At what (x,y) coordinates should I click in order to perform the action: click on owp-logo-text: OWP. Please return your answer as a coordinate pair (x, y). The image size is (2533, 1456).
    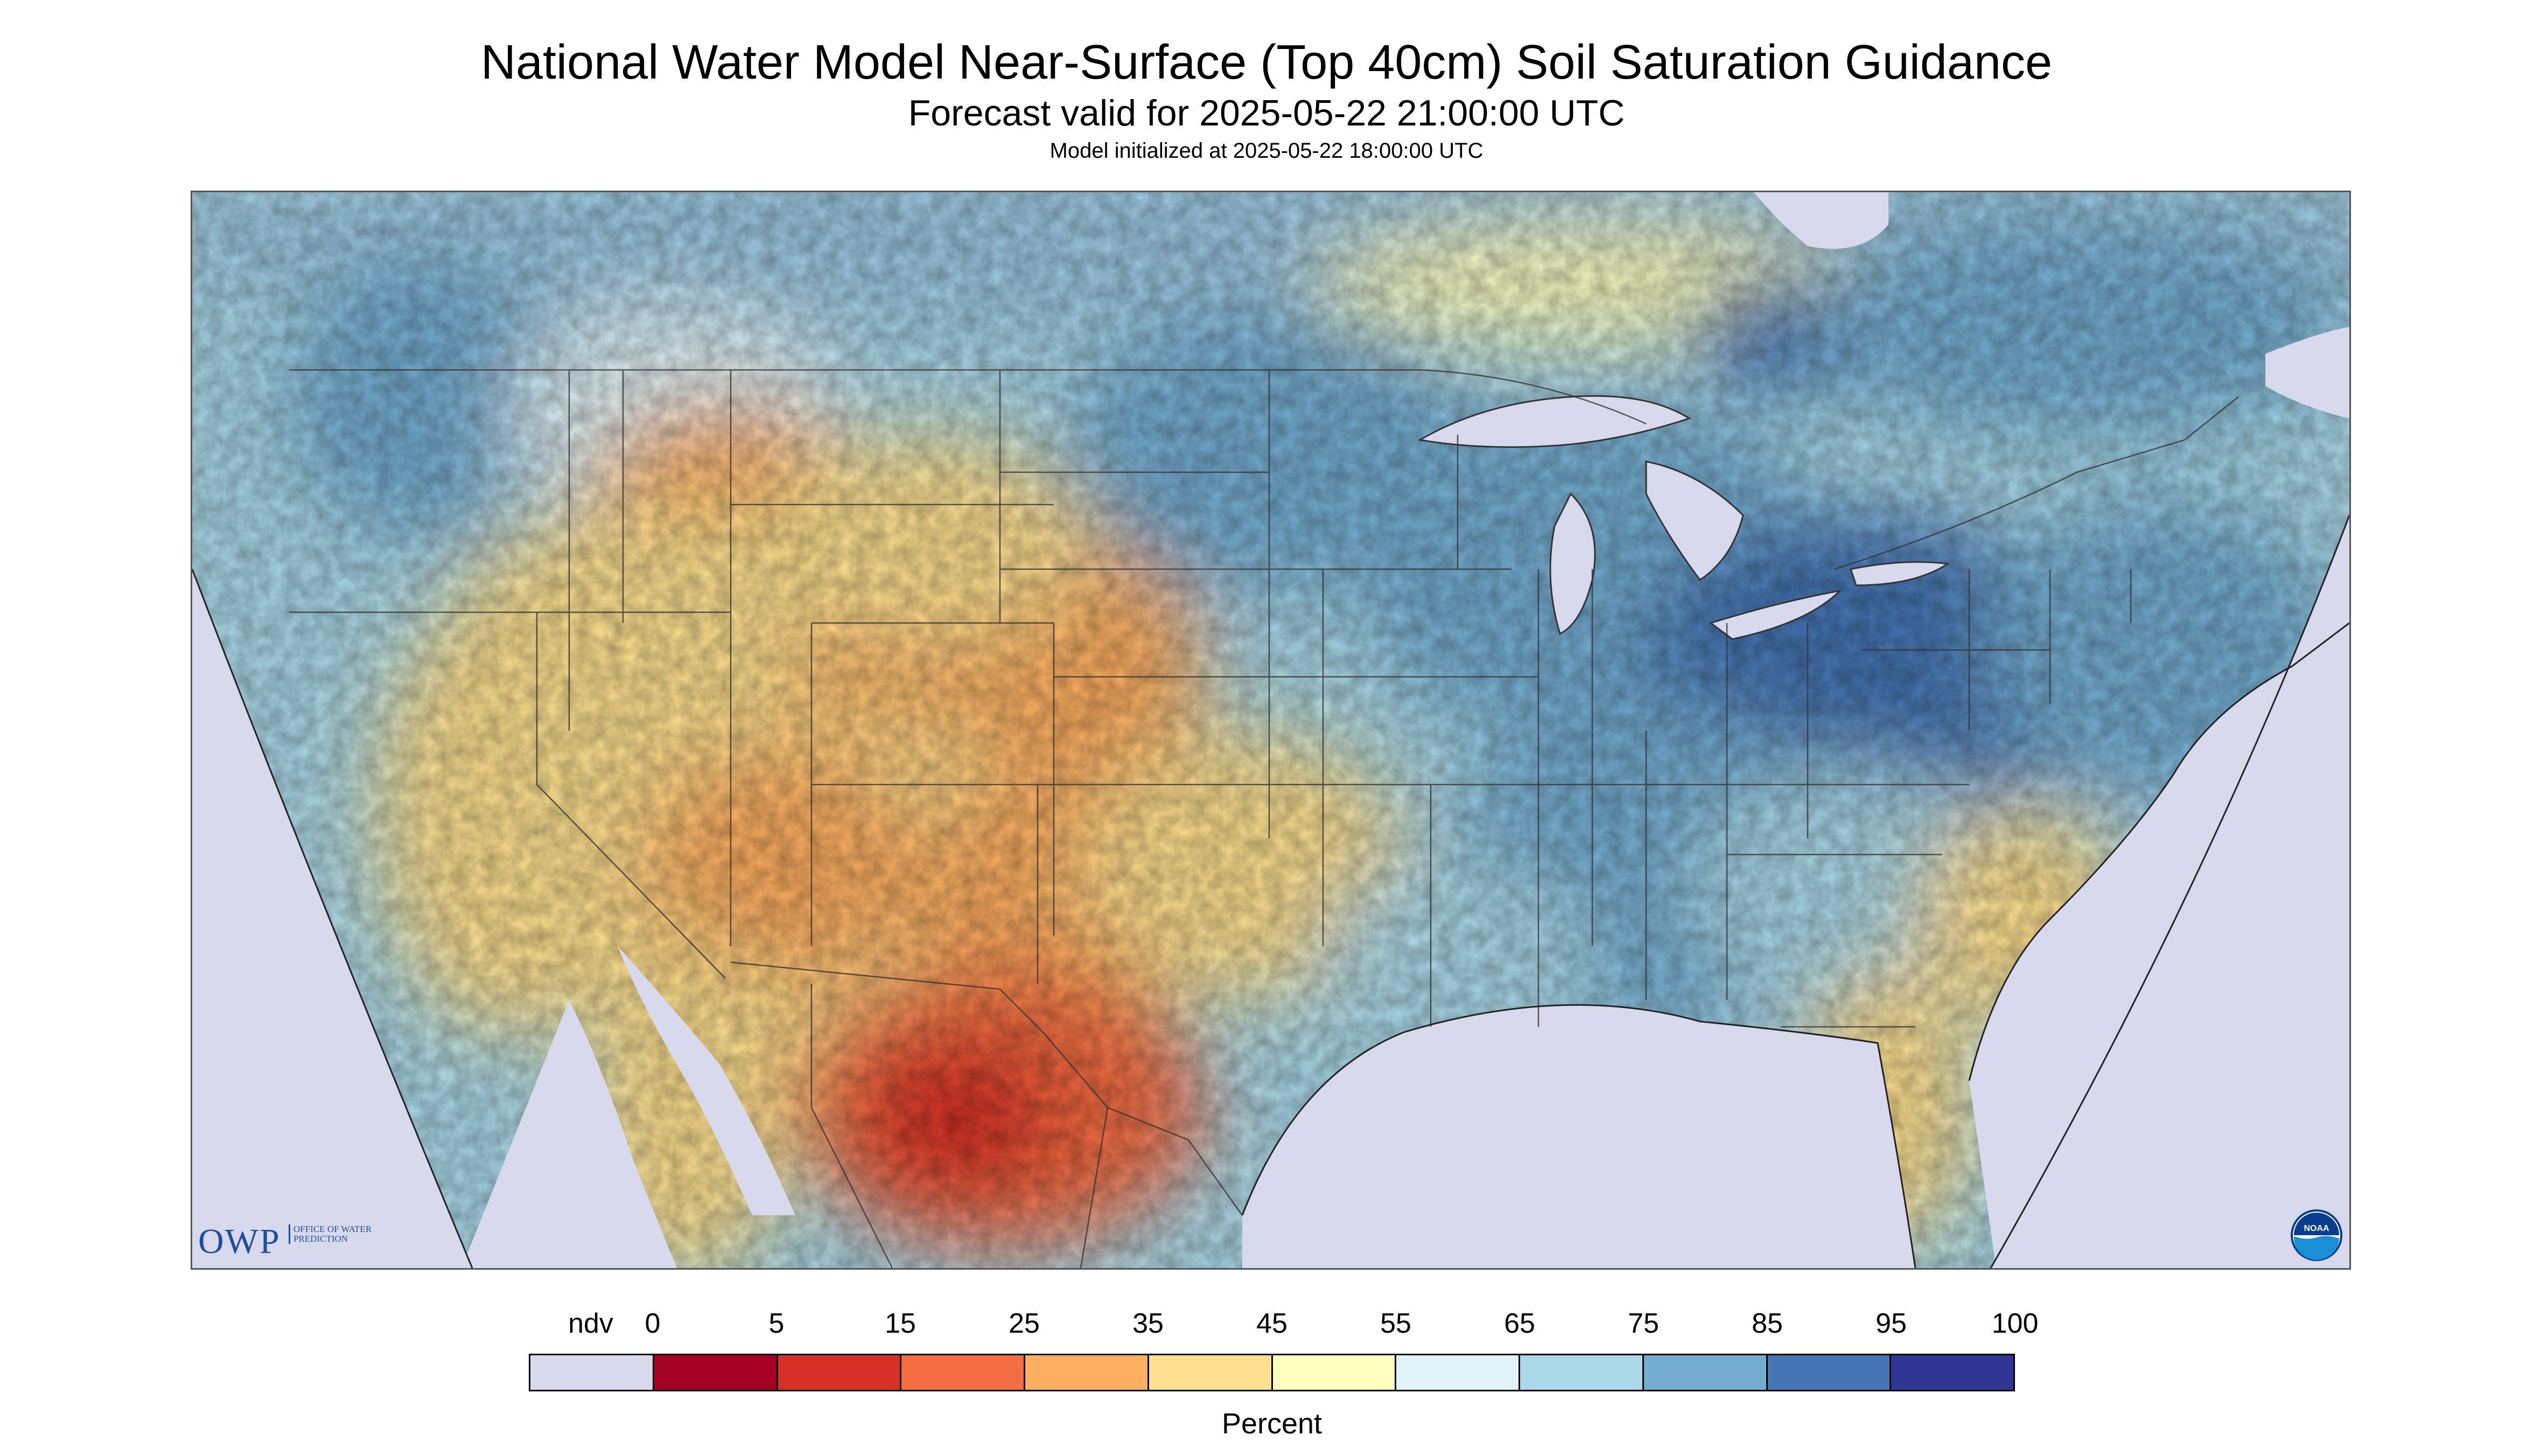
    Looking at the image, I should click on (239, 1241).